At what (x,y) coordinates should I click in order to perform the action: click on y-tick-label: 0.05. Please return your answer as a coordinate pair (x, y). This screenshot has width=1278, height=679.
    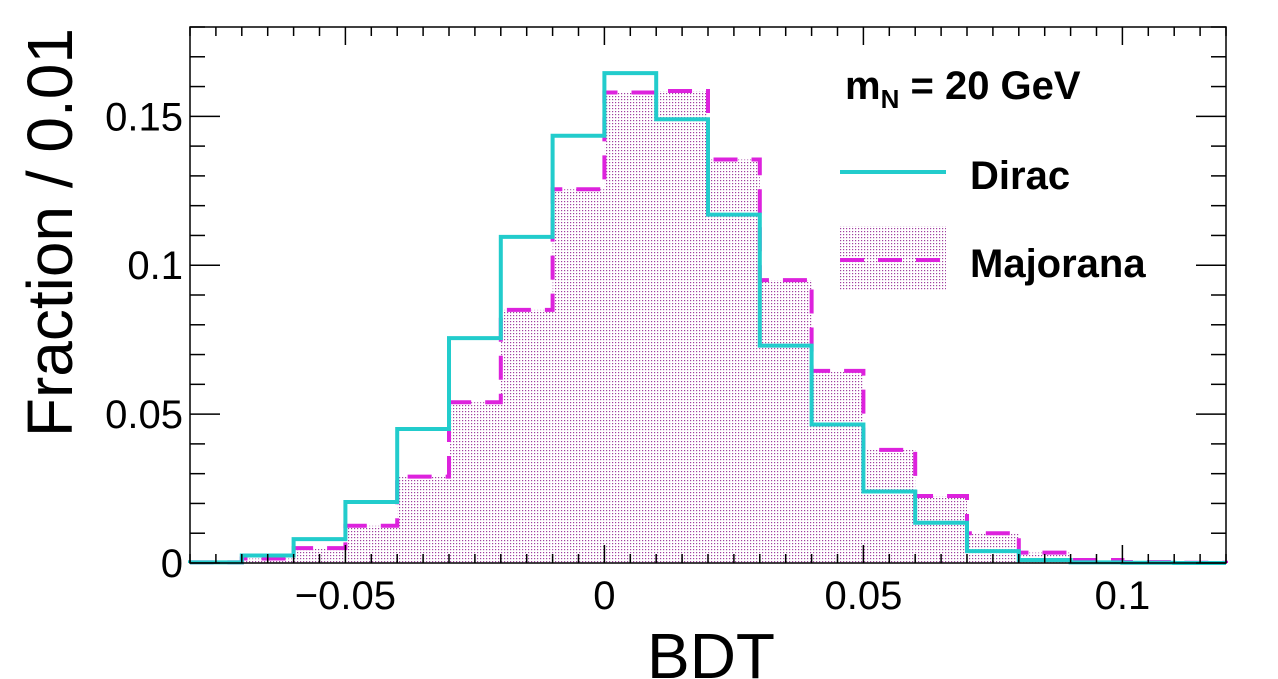
    Looking at the image, I should click on (144, 415).